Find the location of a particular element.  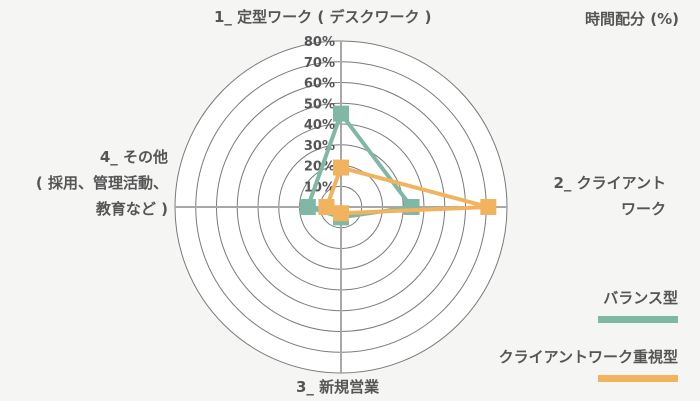

tick-label: 60% is located at coordinates (319, 84).